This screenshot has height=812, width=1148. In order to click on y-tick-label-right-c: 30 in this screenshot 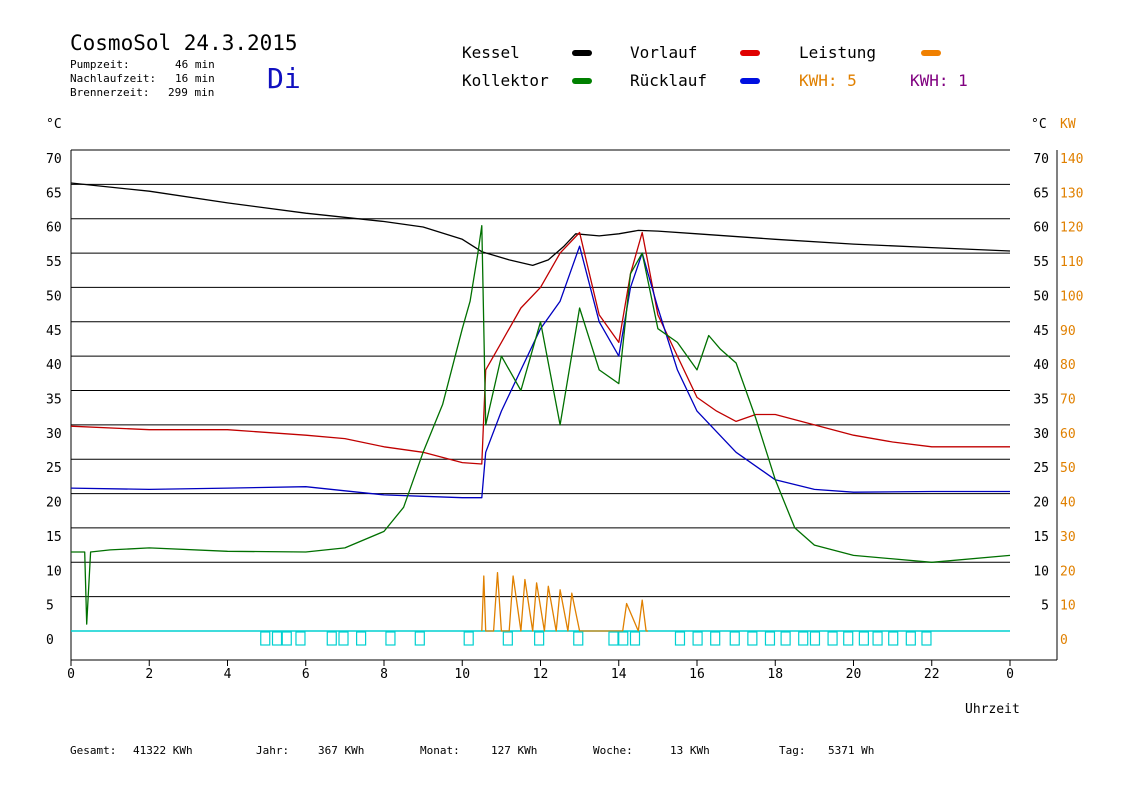, I will do `click(1041, 434)`.